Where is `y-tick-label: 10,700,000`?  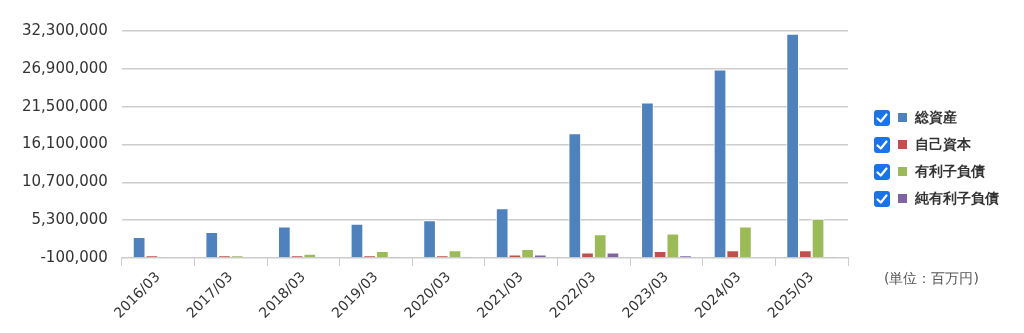
y-tick-label: 10,700,000 is located at coordinates (64, 181).